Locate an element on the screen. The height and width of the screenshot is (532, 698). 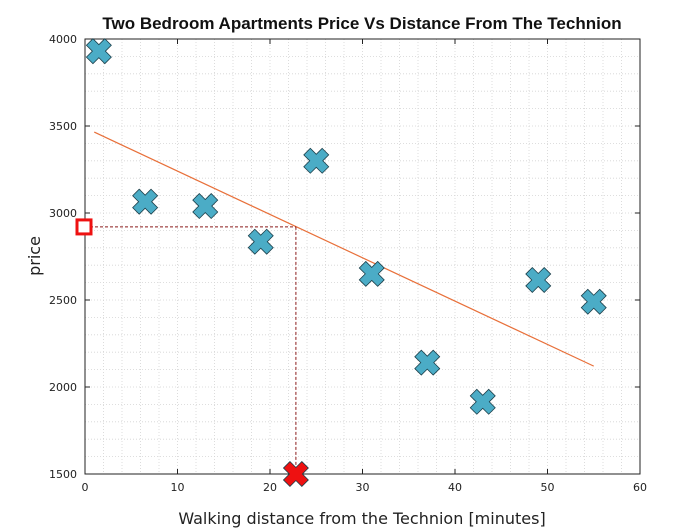
y-tick-label: 1500 is located at coordinates (63, 474).